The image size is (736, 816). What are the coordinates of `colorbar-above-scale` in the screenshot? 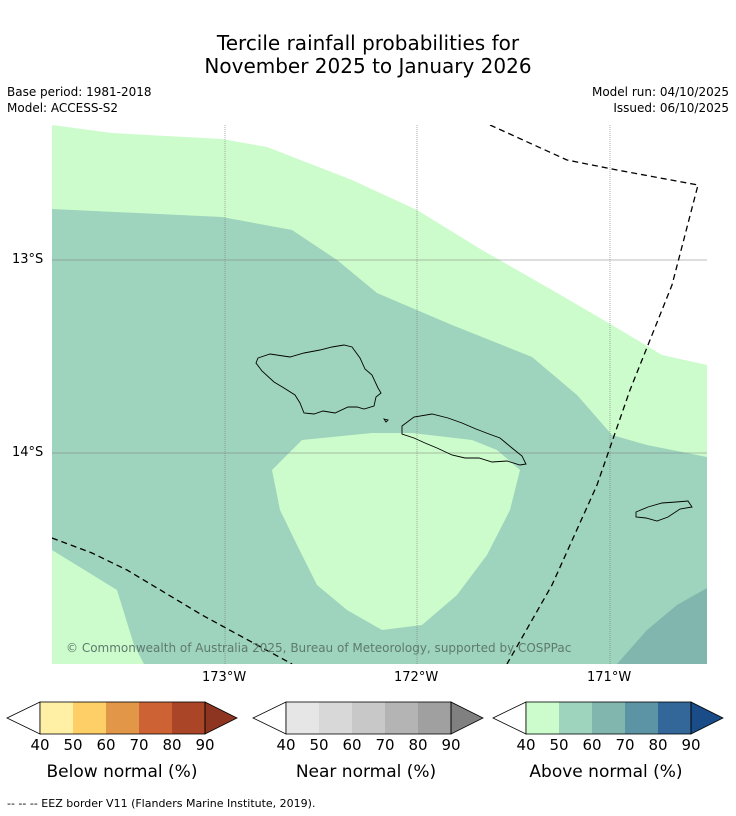 It's located at (608, 718).